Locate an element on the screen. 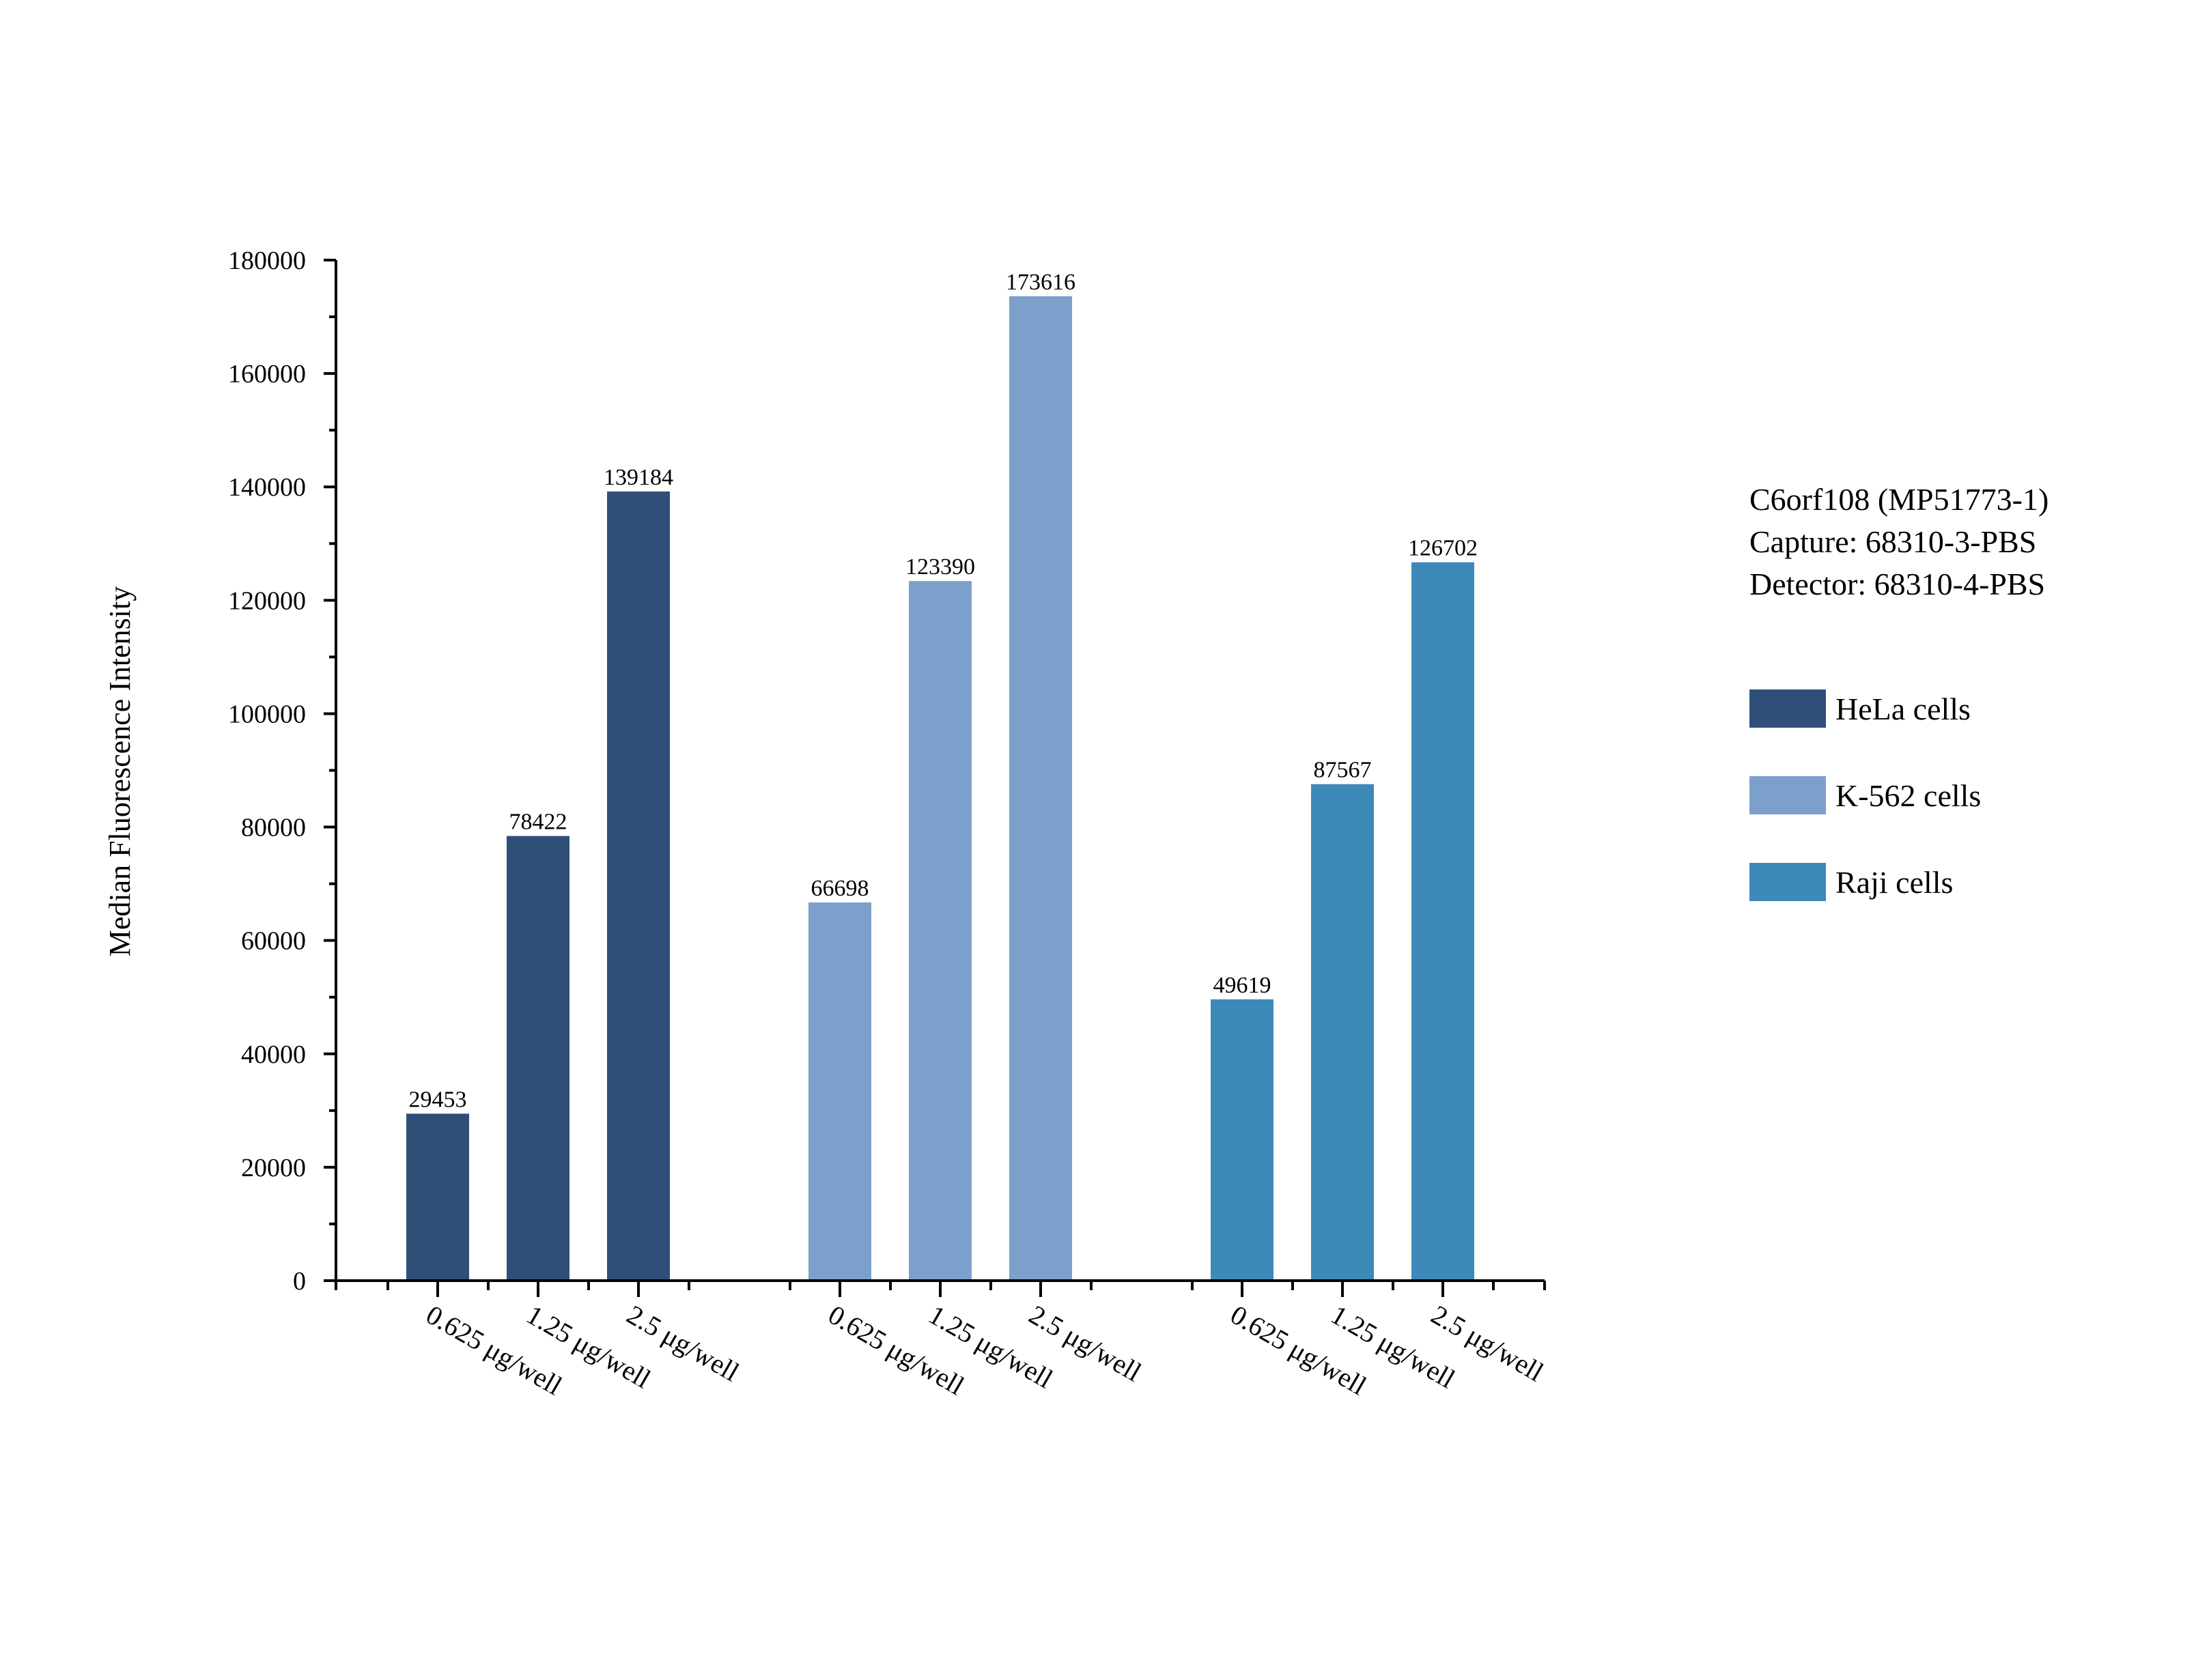 The height and width of the screenshot is (1680, 2196). bar-value-label: 173616 is located at coordinates (1041, 282).